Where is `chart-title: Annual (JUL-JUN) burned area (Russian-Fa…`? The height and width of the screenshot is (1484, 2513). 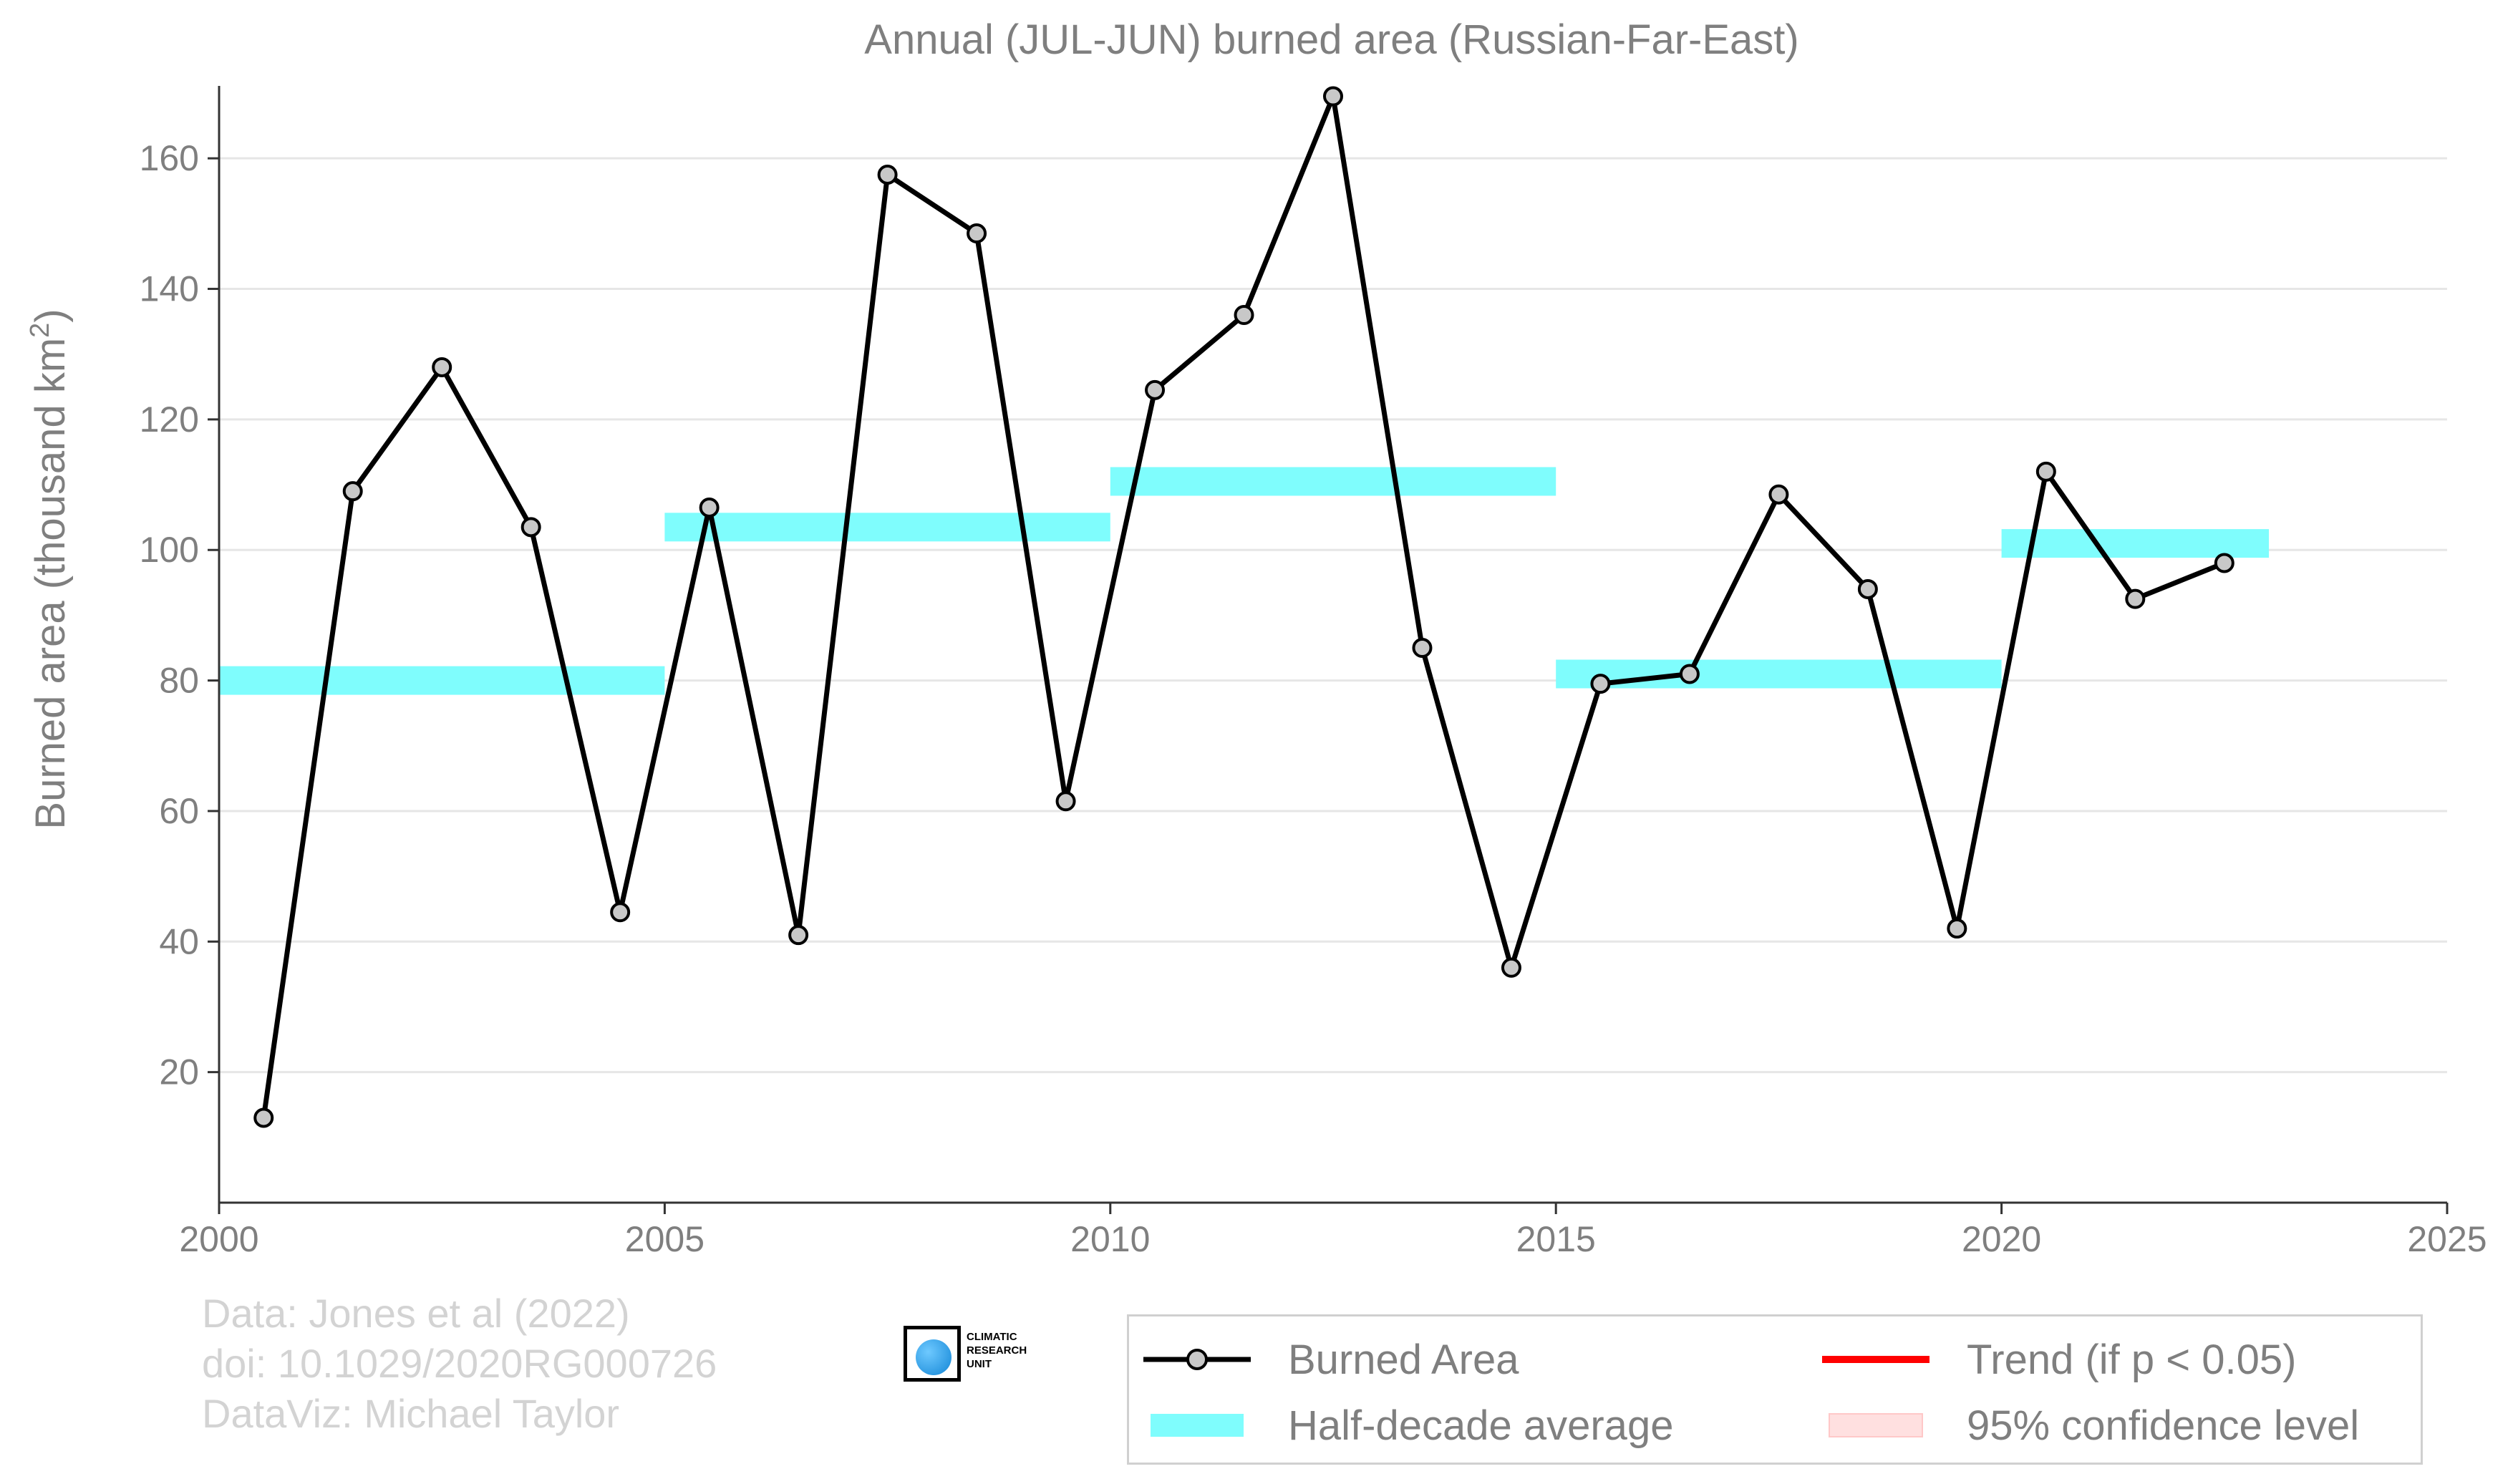
chart-title: Annual (JUL-JUN) burned area (Russian-Fa… is located at coordinates (1331, 39).